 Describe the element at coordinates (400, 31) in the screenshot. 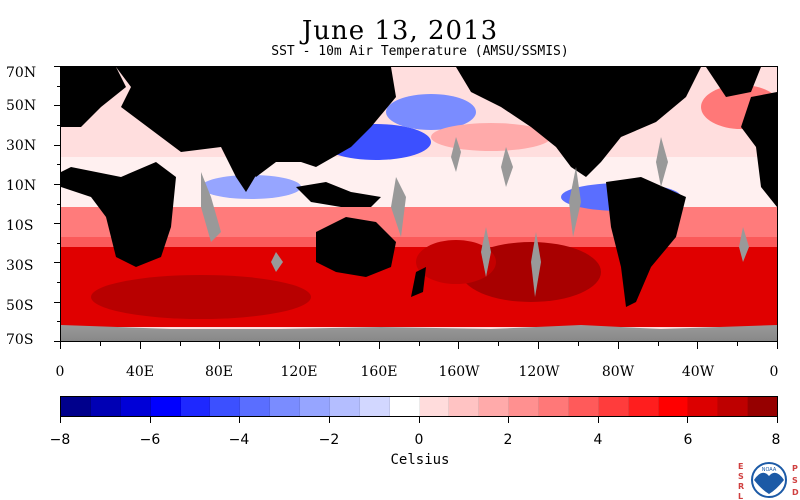

I see `map-title: June 13, 2013` at that location.